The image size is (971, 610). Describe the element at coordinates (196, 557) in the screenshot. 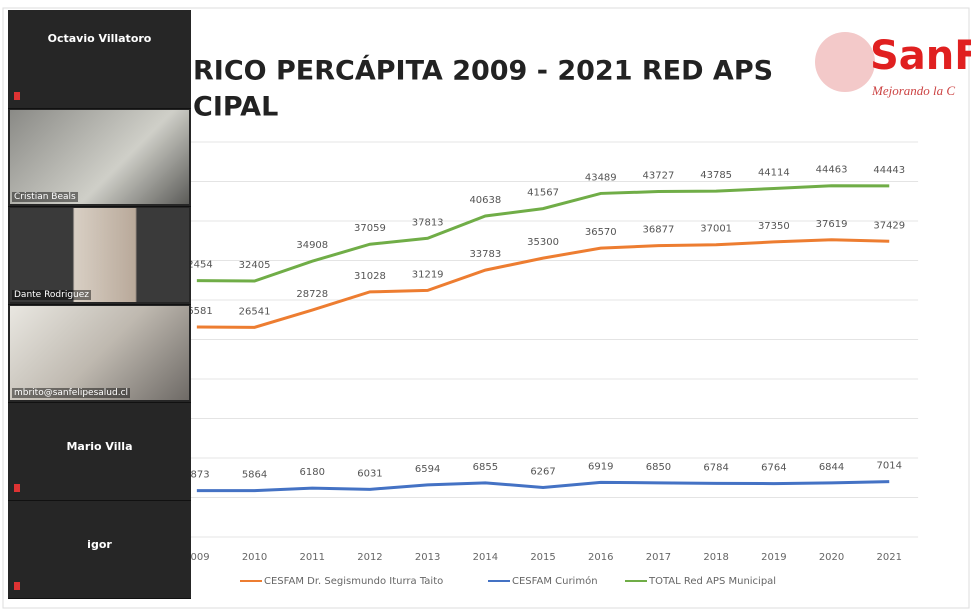

I see `x-tick-label: 2009` at that location.